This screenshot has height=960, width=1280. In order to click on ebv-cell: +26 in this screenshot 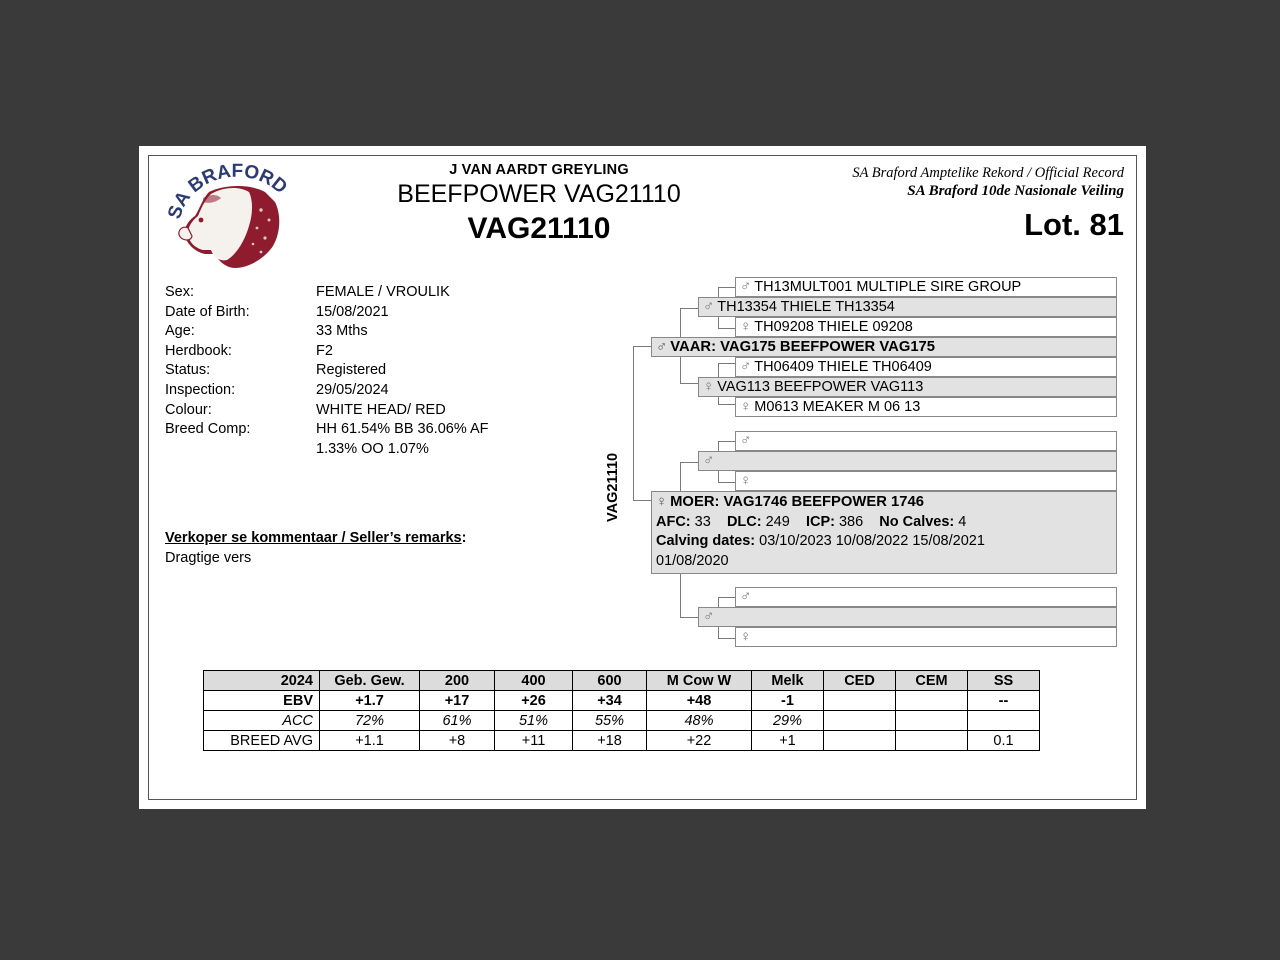, I will do `click(533, 700)`.